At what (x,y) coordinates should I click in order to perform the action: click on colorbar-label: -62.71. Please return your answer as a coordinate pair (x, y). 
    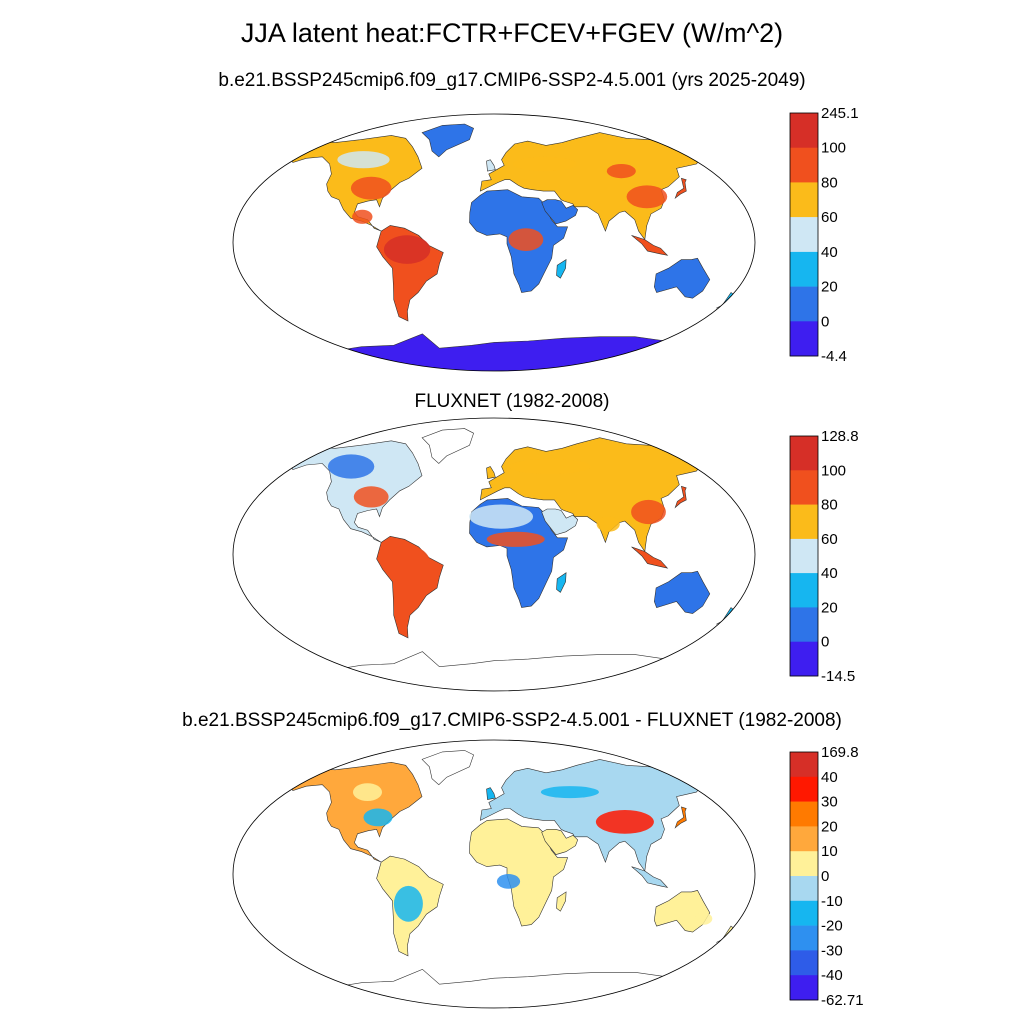
    Looking at the image, I should click on (842, 1000).